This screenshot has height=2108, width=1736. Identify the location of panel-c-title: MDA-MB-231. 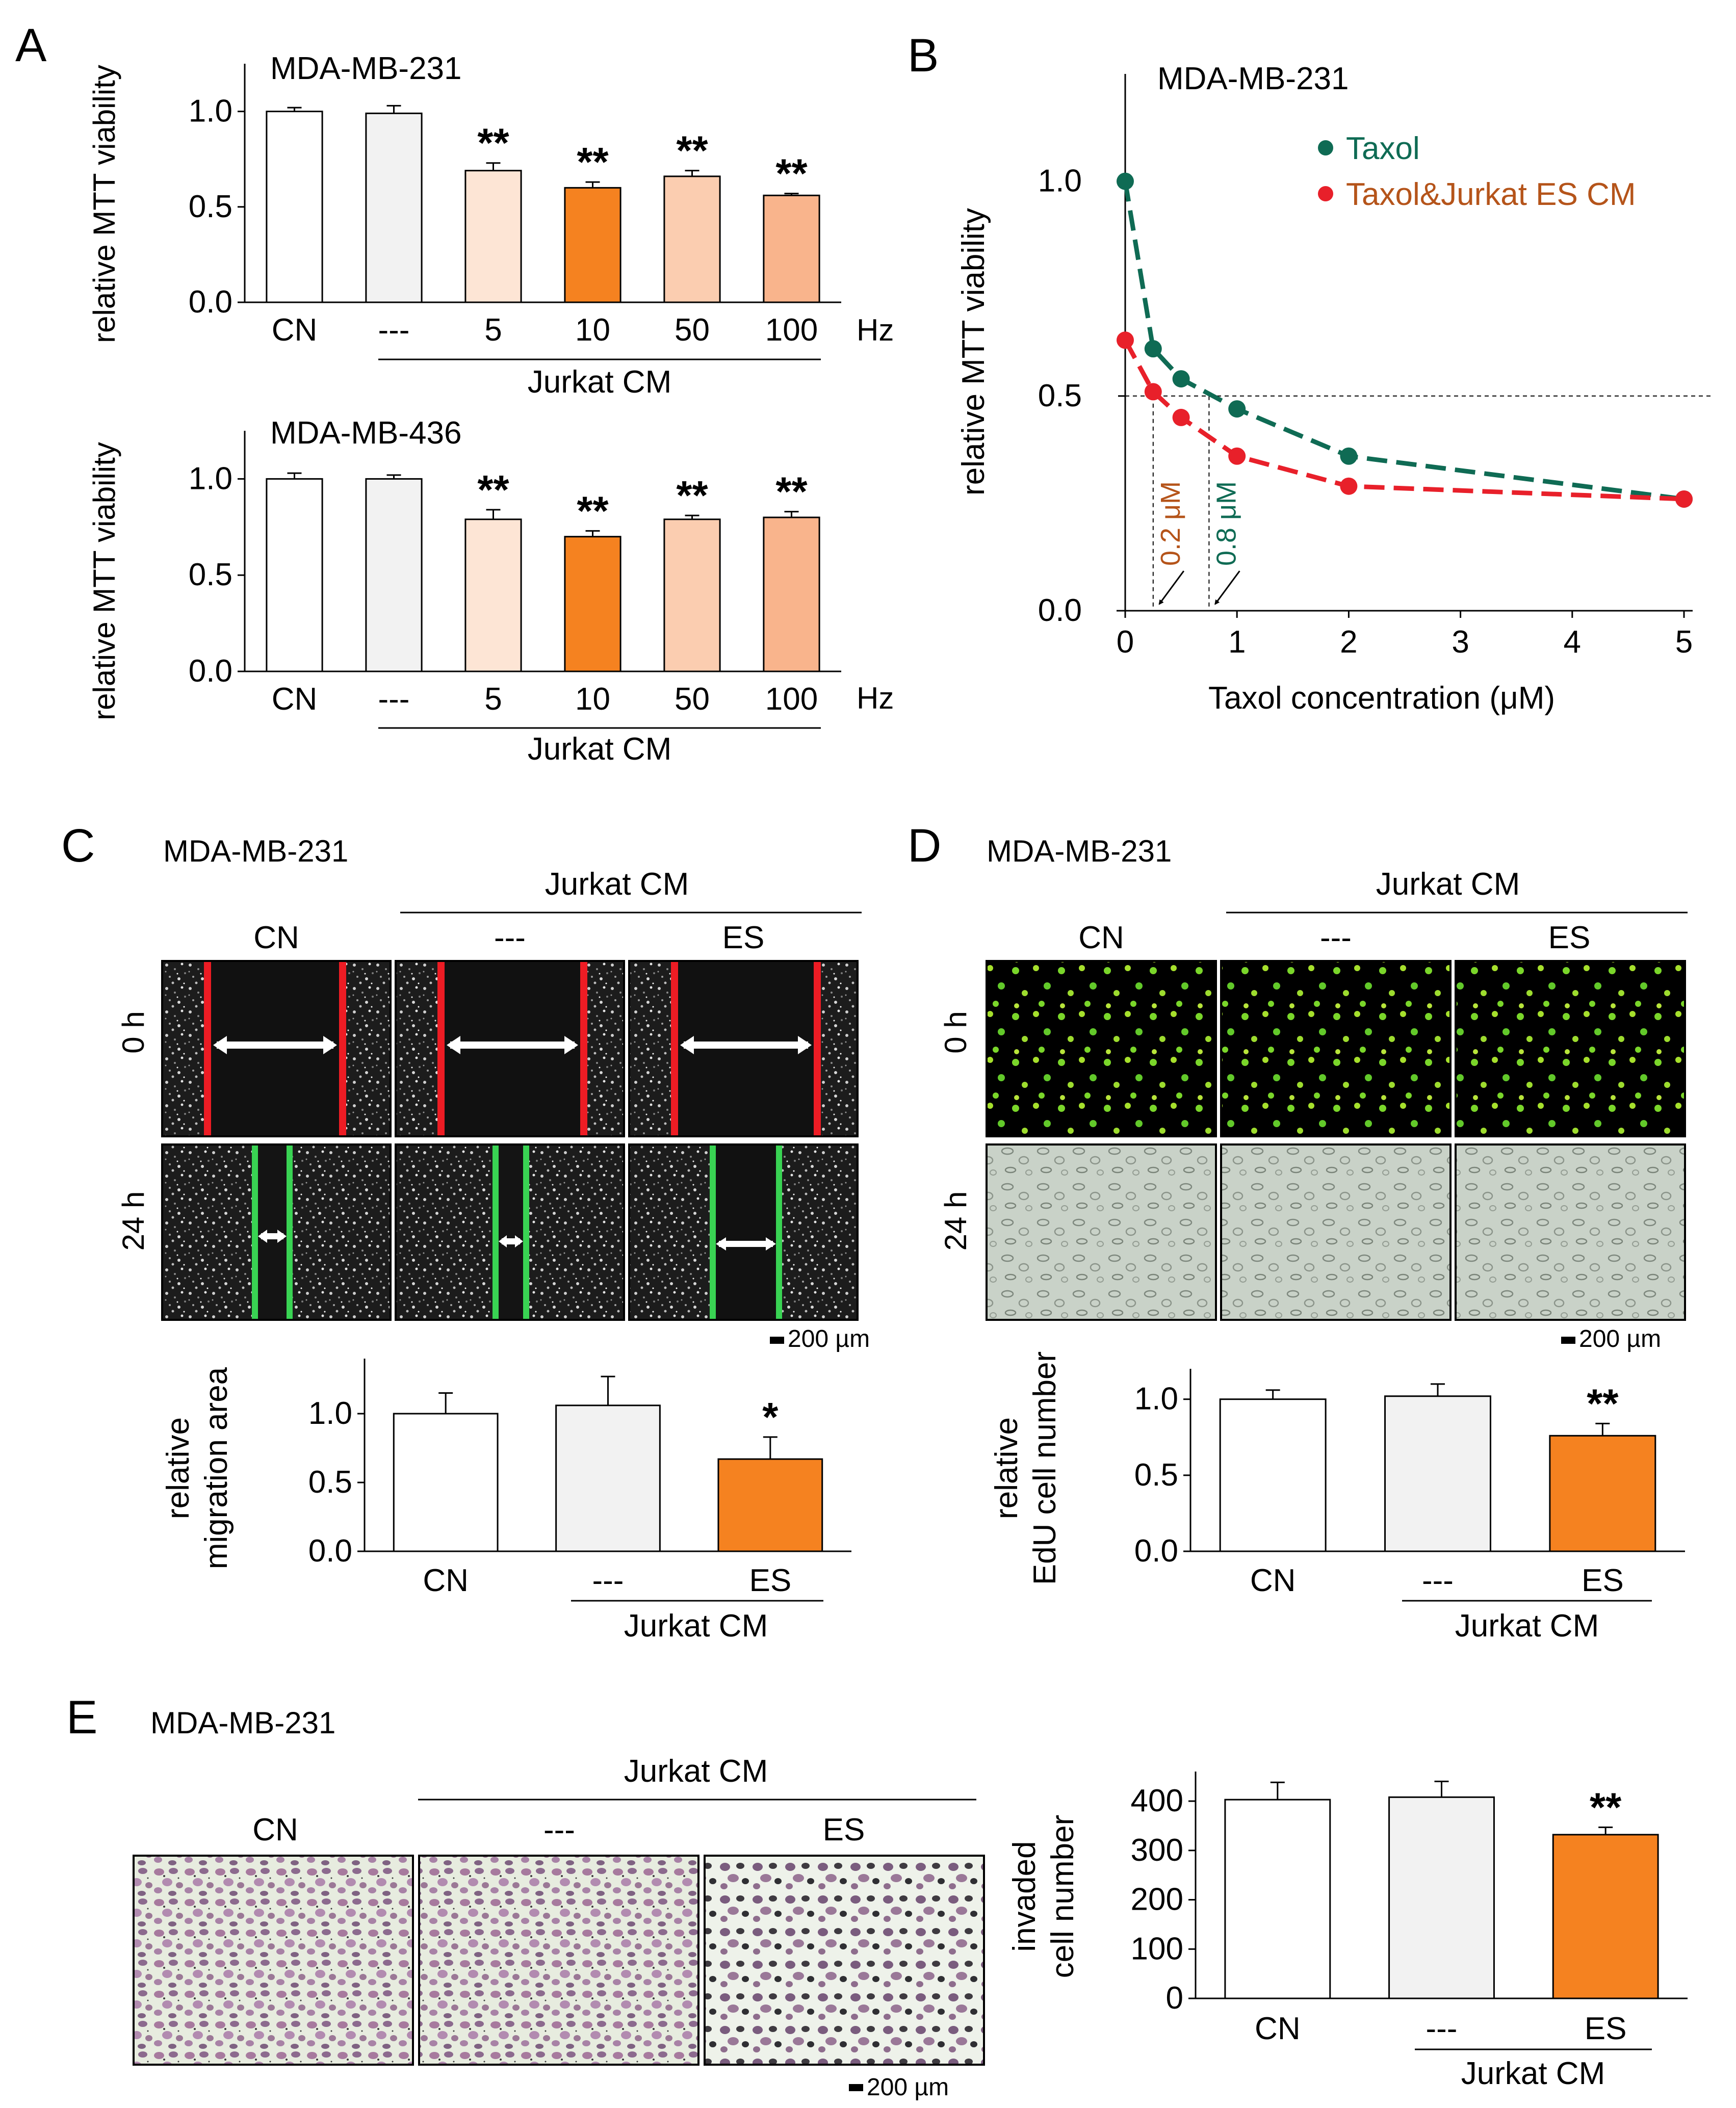
(255, 851).